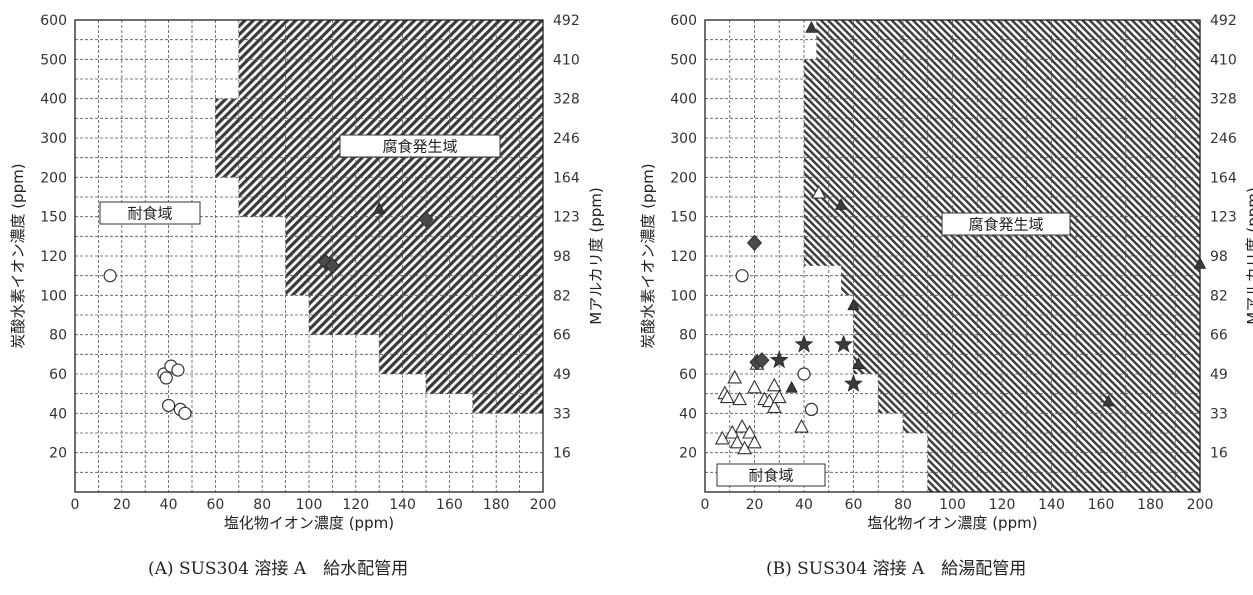  I want to click on x-axis-label: 塩化物イオン濃度 (ppm), so click(309, 523).